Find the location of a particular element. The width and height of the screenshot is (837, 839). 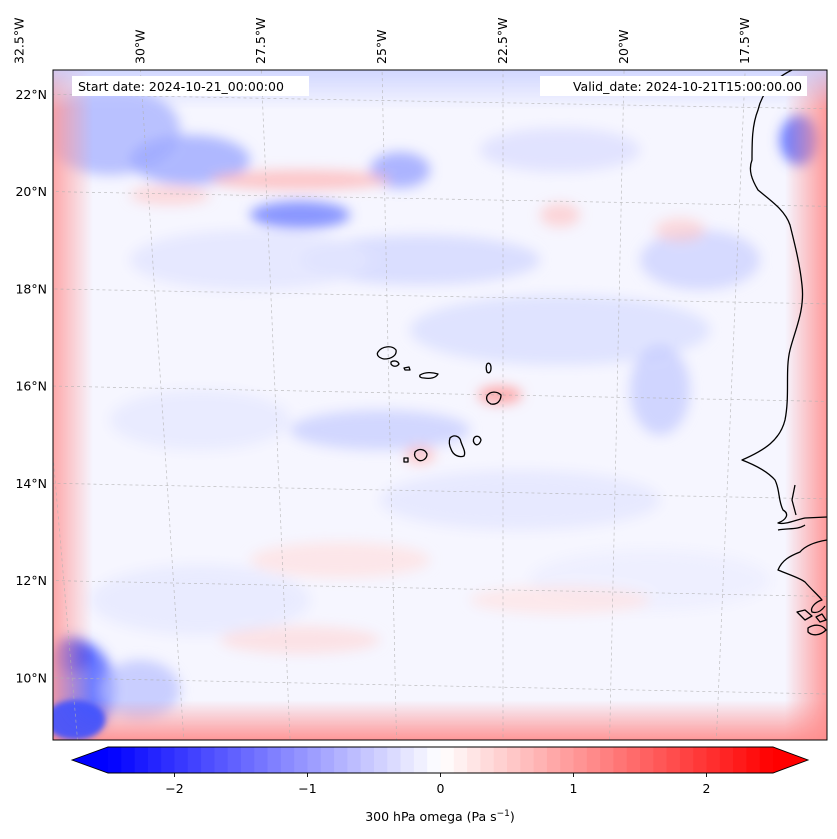

island-maio is located at coordinates (477, 440).